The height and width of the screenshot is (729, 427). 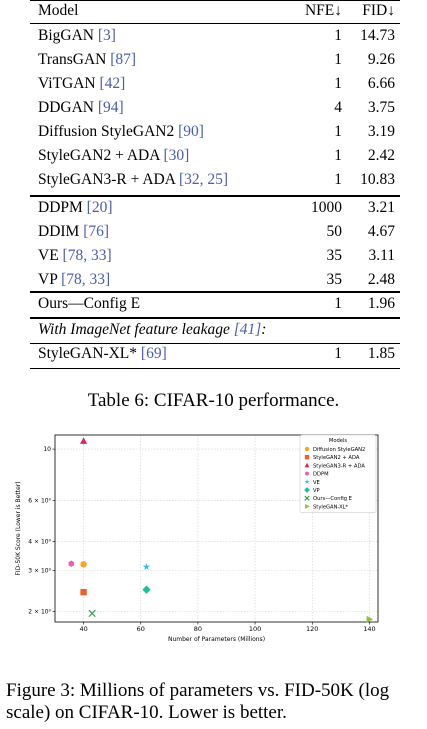 I want to click on y-tick-label: 6 × 10⁰, so click(x=39, y=501).